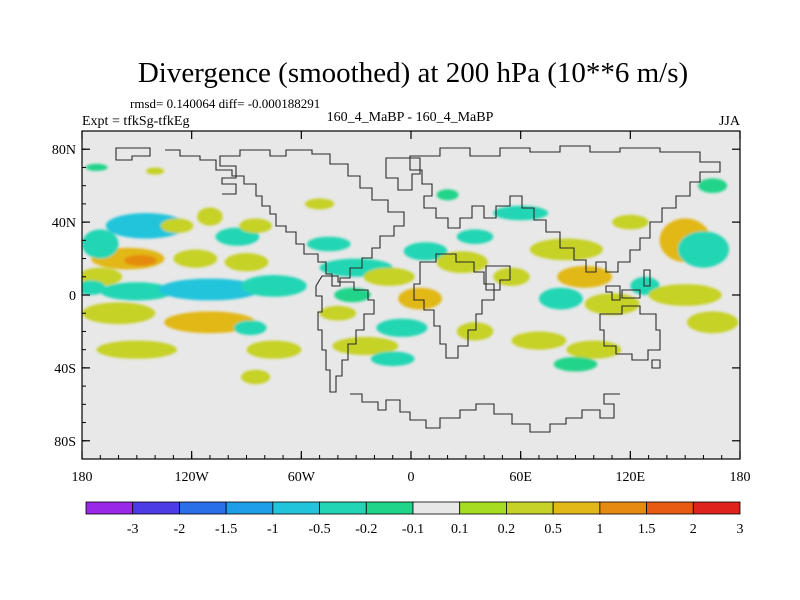 The height and width of the screenshot is (600, 800). I want to click on y-tick-label: 40N, so click(64, 223).